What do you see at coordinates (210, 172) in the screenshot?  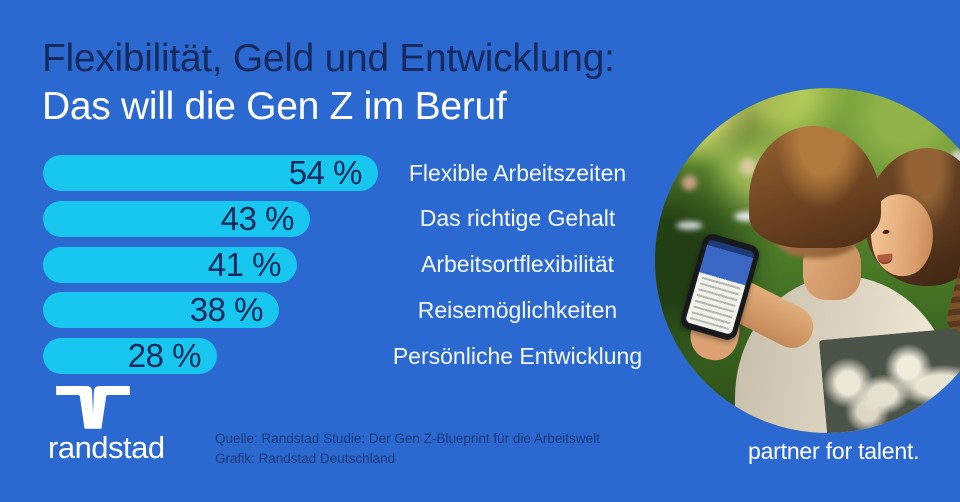 I see `bar-flexible-arbeitszeiten: 54 %` at bounding box center [210, 172].